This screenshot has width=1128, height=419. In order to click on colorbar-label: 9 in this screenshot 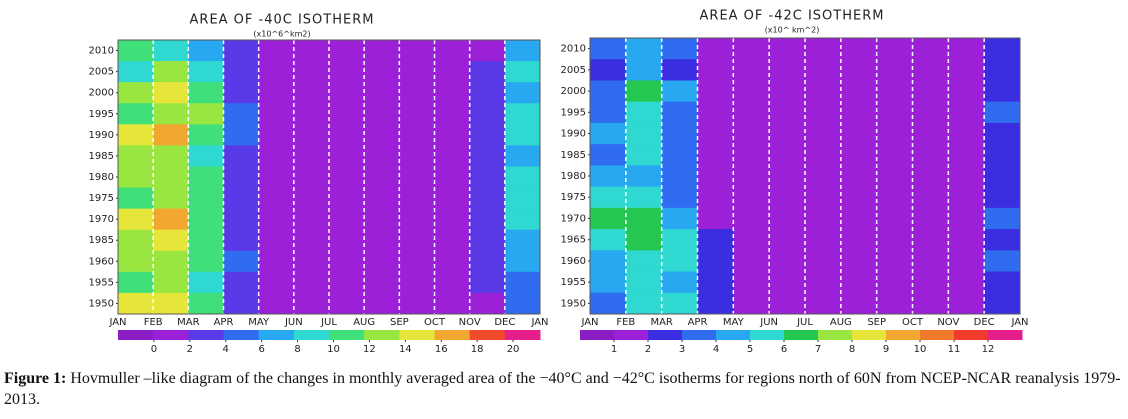, I will do `click(886, 349)`.